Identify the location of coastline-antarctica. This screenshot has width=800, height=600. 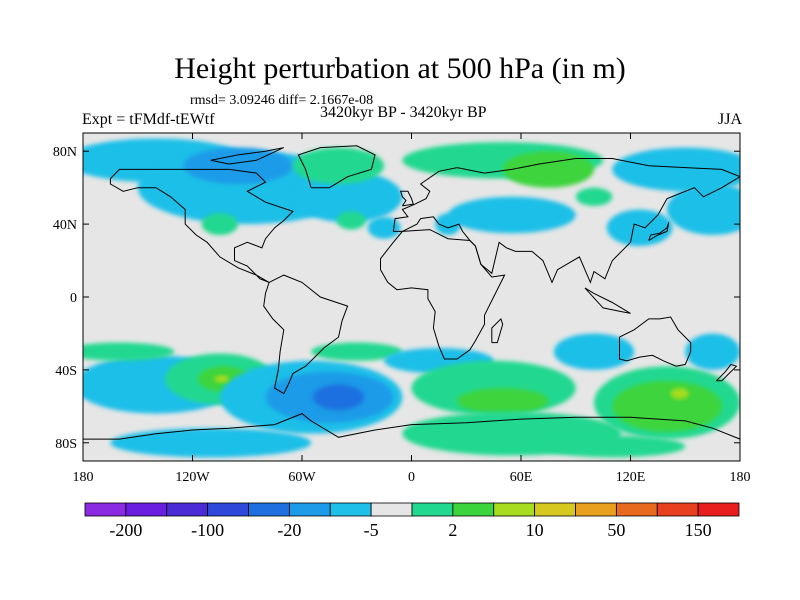
(411, 426).